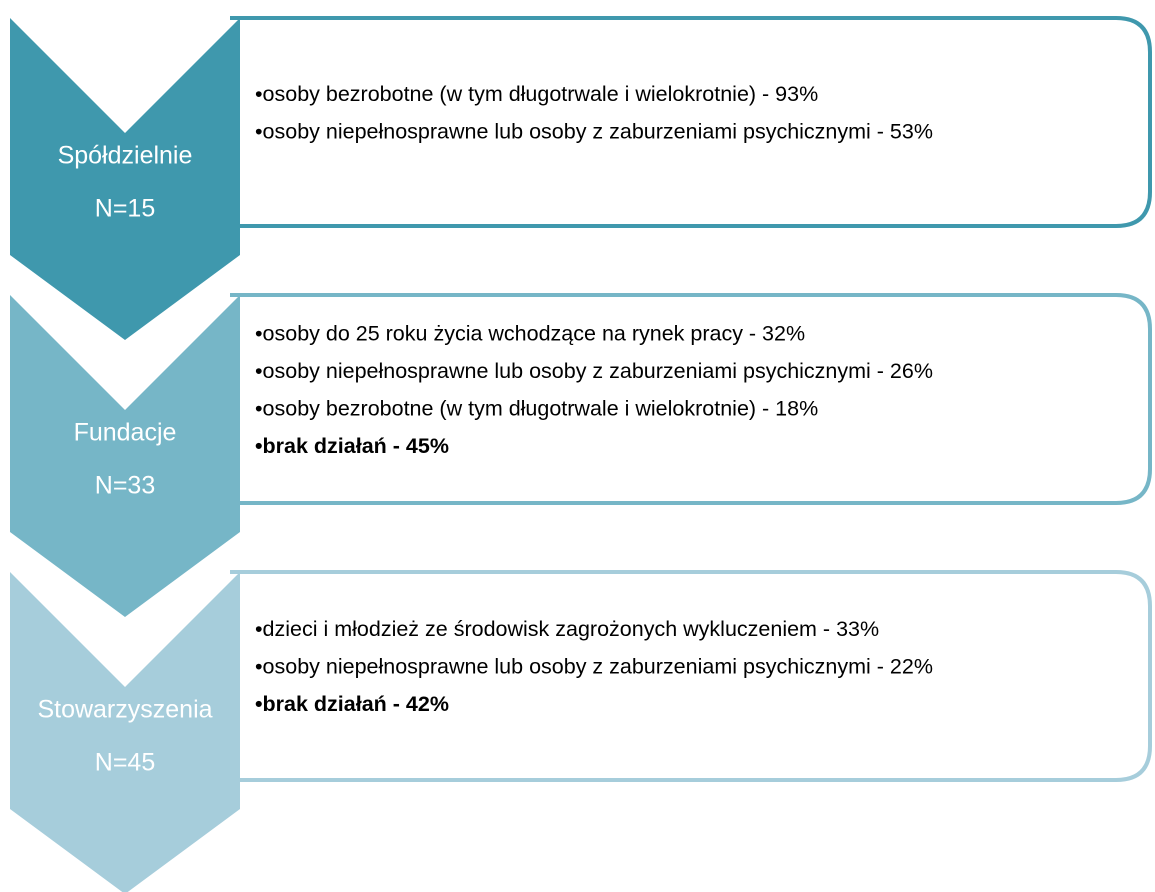  I want to click on item-text: •brak działań - 45%, so click(352, 446).